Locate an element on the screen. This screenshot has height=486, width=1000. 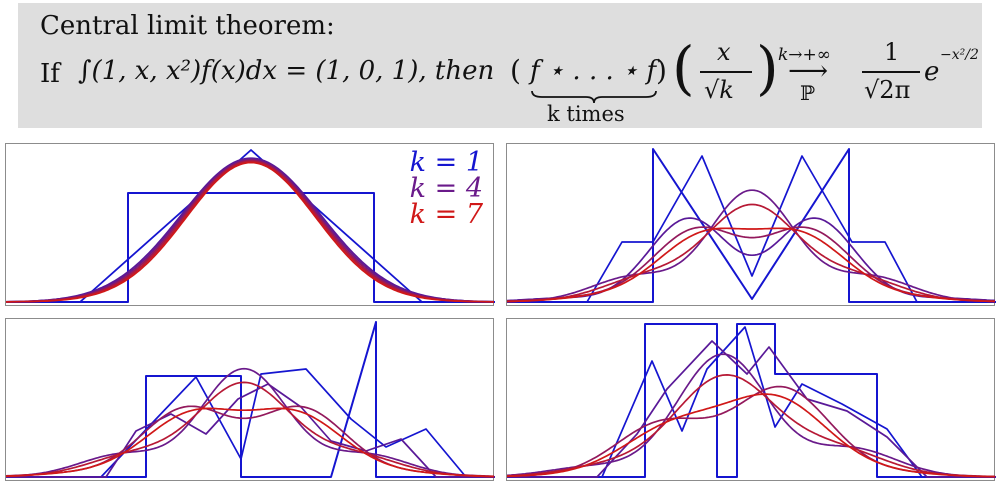
legend-k4: k = 4 is located at coordinates (446, 188).